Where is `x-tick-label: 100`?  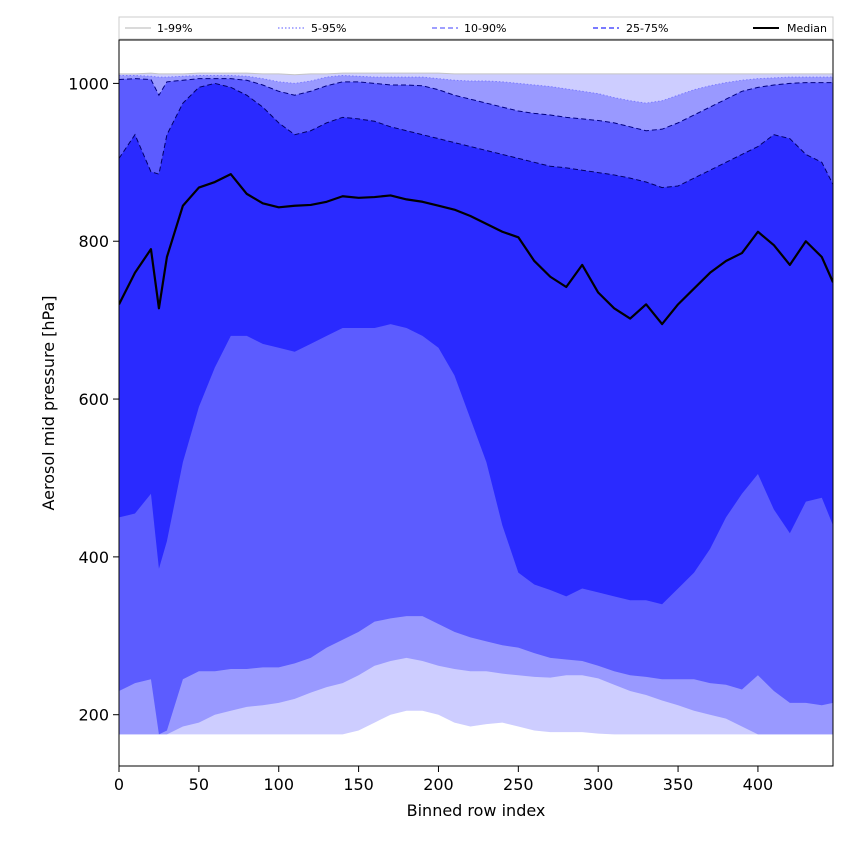
x-tick-label: 100 is located at coordinates (278, 784).